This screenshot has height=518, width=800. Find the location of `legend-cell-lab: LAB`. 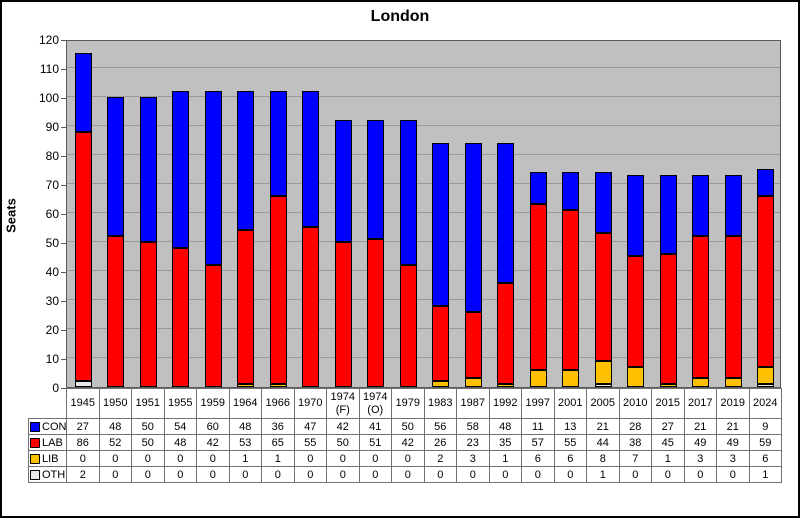

legend-cell-lab: LAB is located at coordinates (47, 442).